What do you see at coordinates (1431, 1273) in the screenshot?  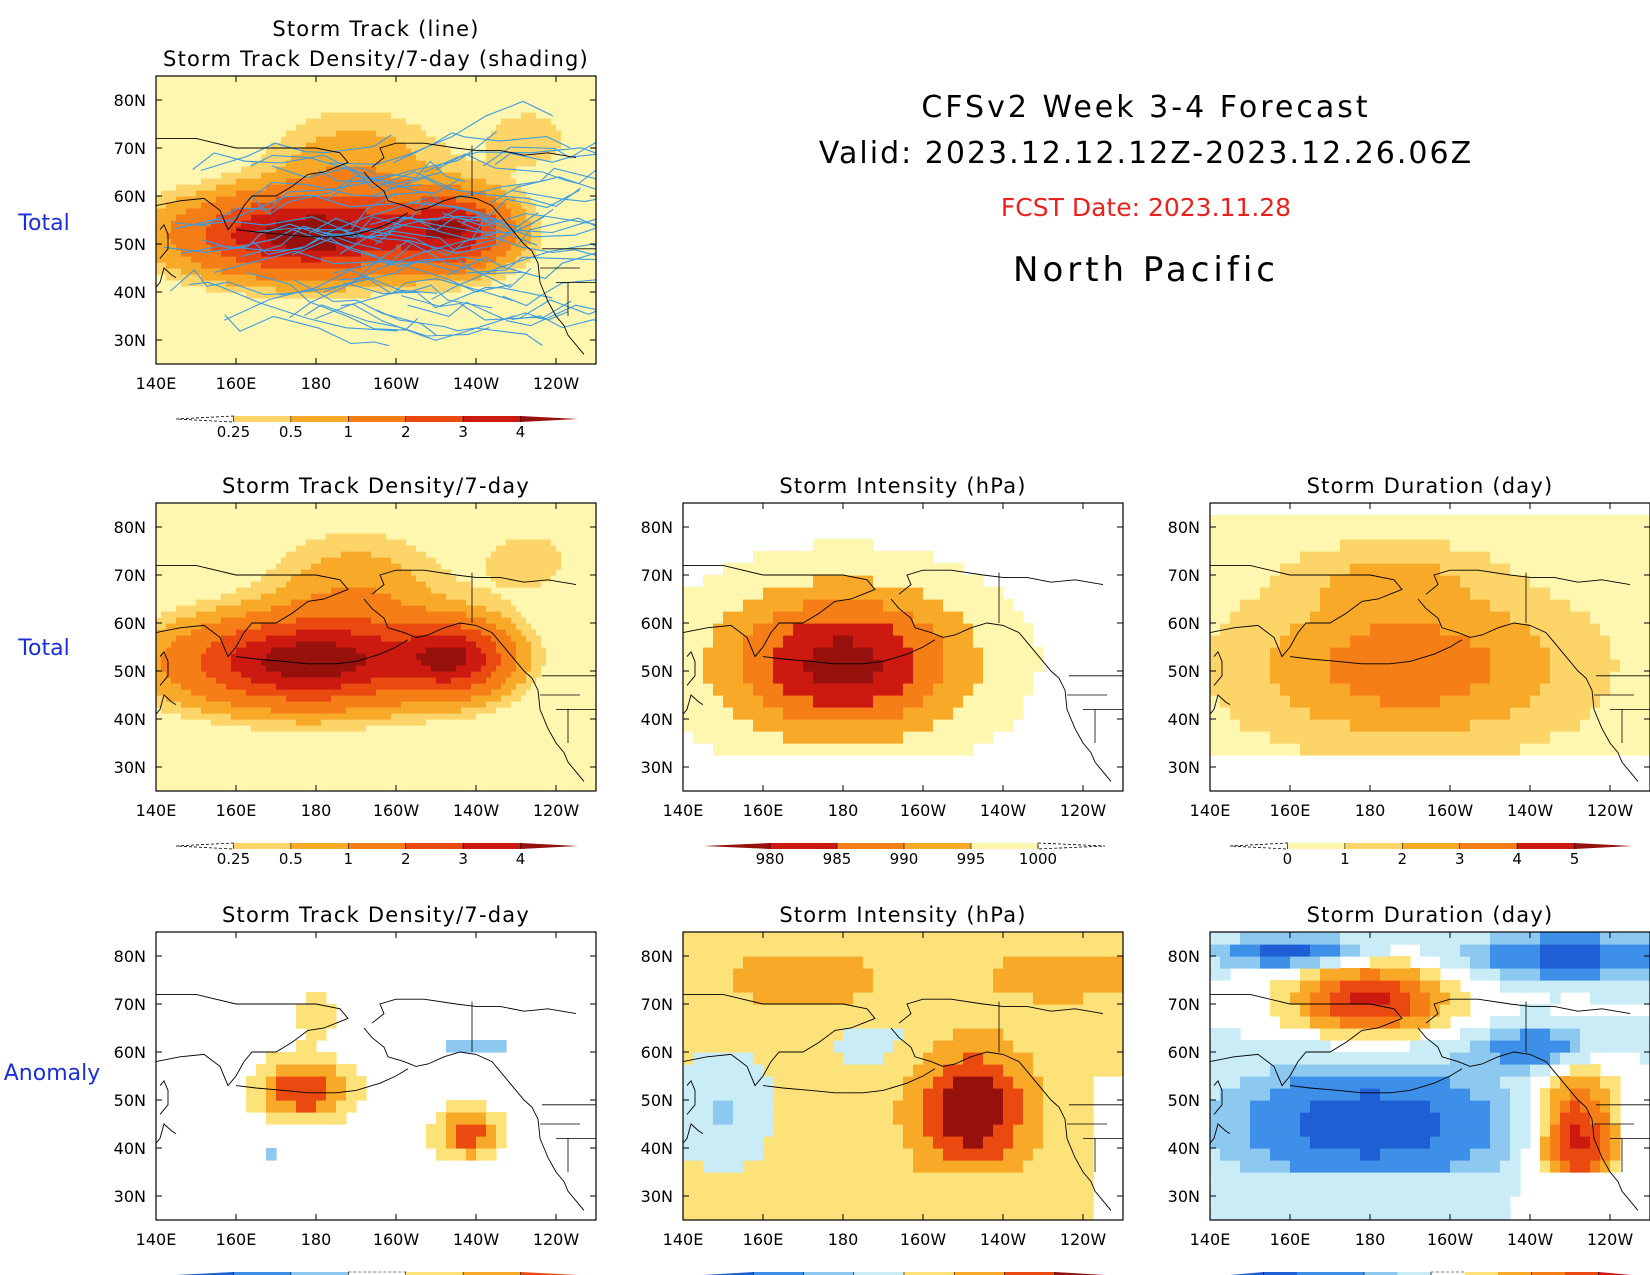 I see `colorbar: -0.4-0.200.20.4` at bounding box center [1431, 1273].